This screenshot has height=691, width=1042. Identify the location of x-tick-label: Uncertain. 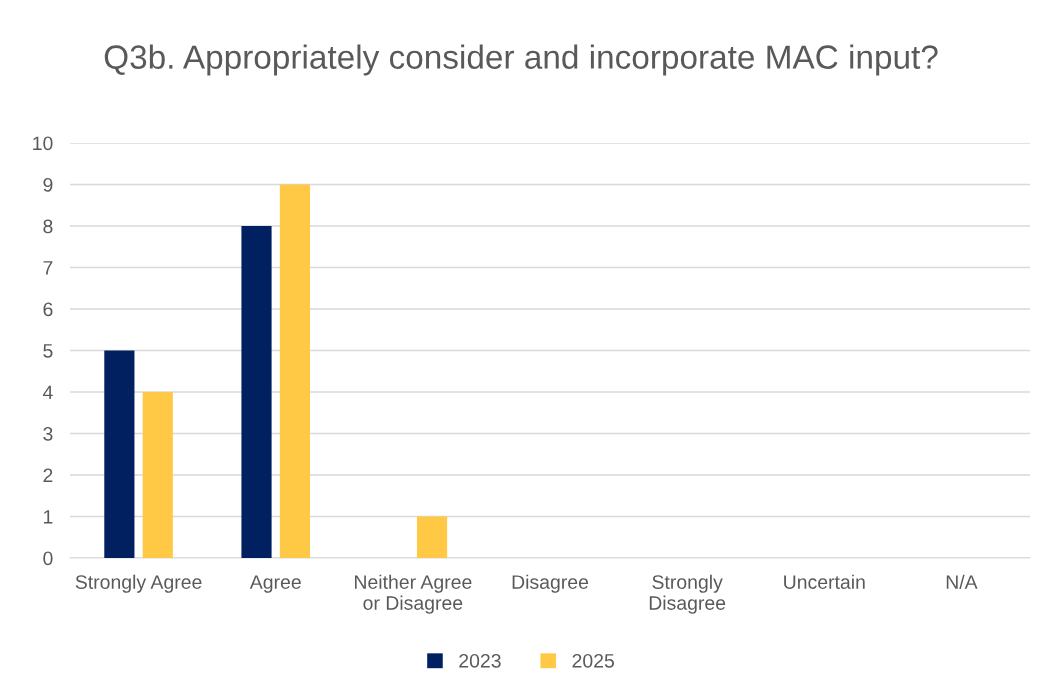
(824, 581).